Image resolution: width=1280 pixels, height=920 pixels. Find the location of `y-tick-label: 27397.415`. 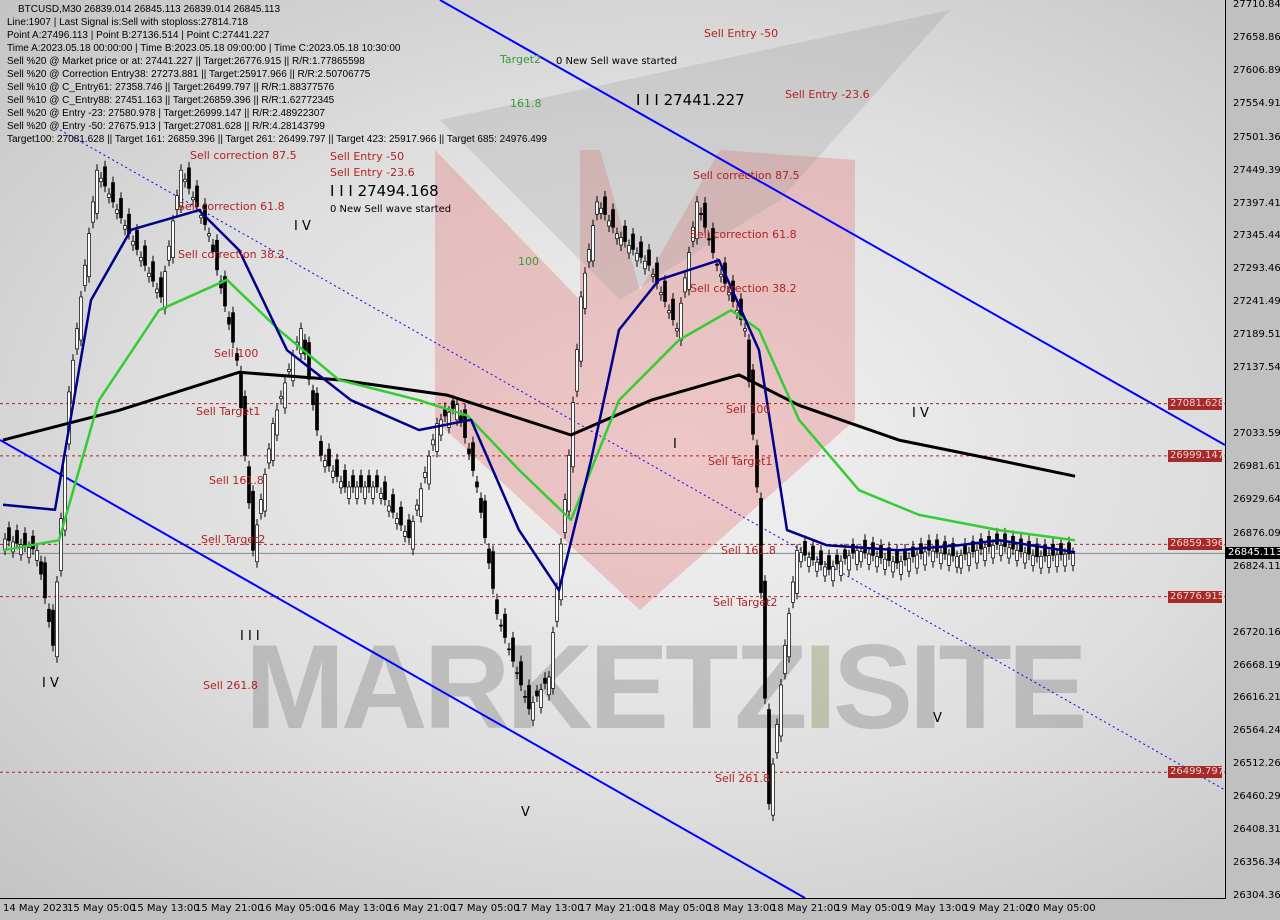

y-tick-label: 27397.415 is located at coordinates (1256, 203).